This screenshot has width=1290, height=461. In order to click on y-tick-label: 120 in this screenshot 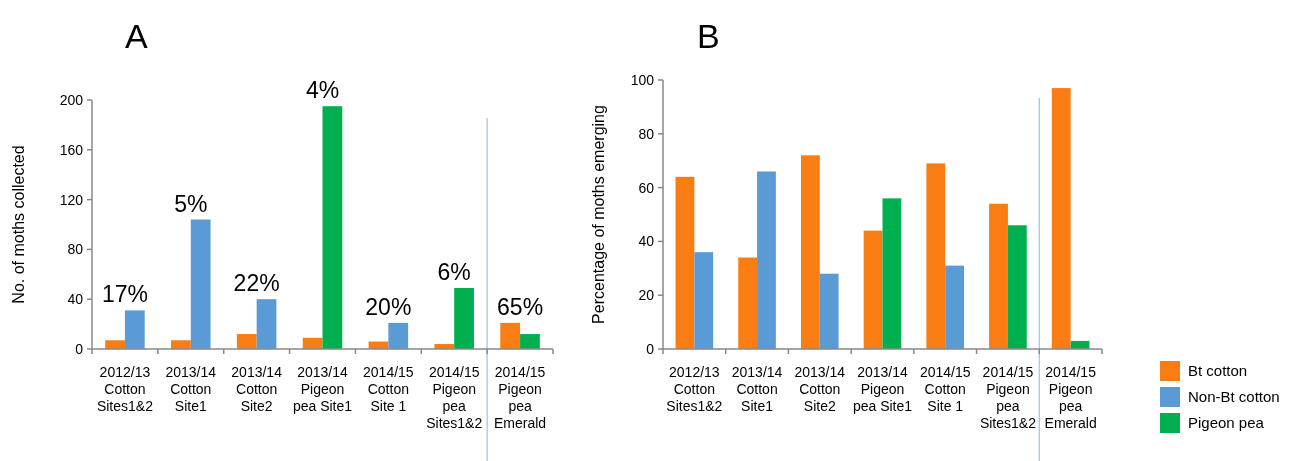, I will do `click(71, 199)`.